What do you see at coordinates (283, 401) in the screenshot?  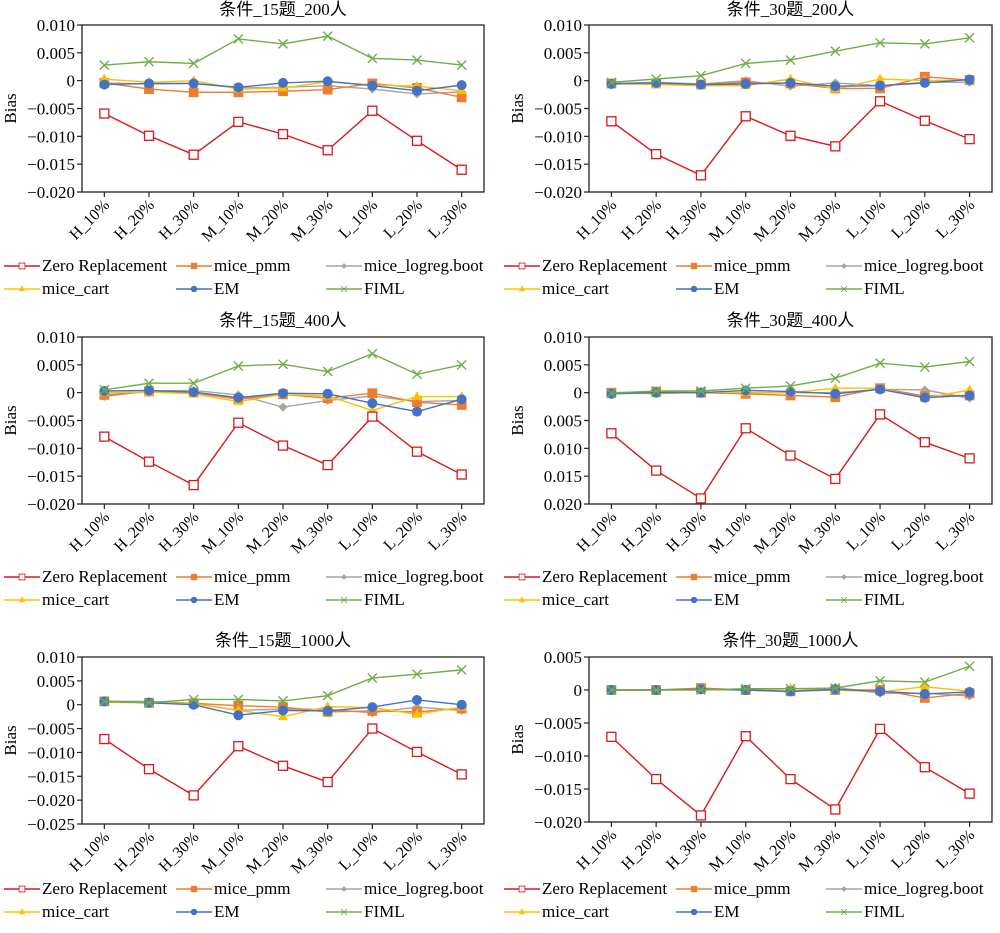 I see `series-em` at bounding box center [283, 401].